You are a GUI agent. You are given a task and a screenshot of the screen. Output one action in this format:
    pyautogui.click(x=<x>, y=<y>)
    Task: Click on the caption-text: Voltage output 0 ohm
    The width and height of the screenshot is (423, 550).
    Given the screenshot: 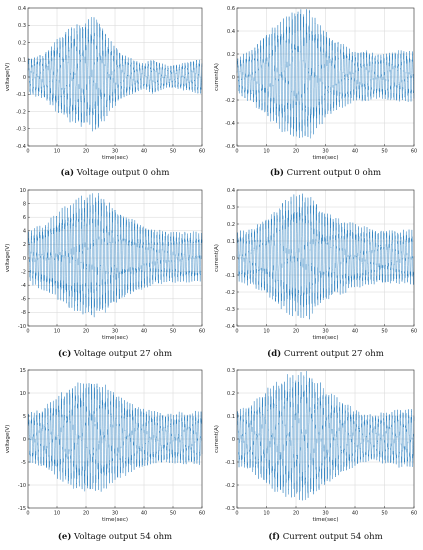 What is the action you would take?
    pyautogui.click(x=121, y=173)
    